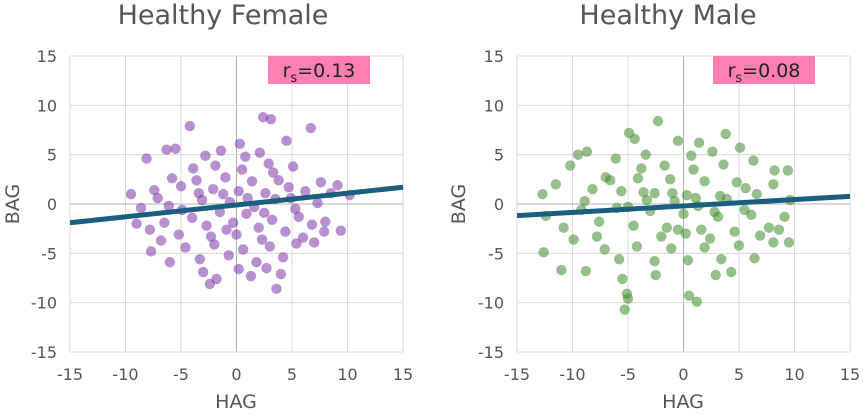 The height and width of the screenshot is (414, 863). I want to click on correlation-annotation: rs=0.08, so click(764, 73).